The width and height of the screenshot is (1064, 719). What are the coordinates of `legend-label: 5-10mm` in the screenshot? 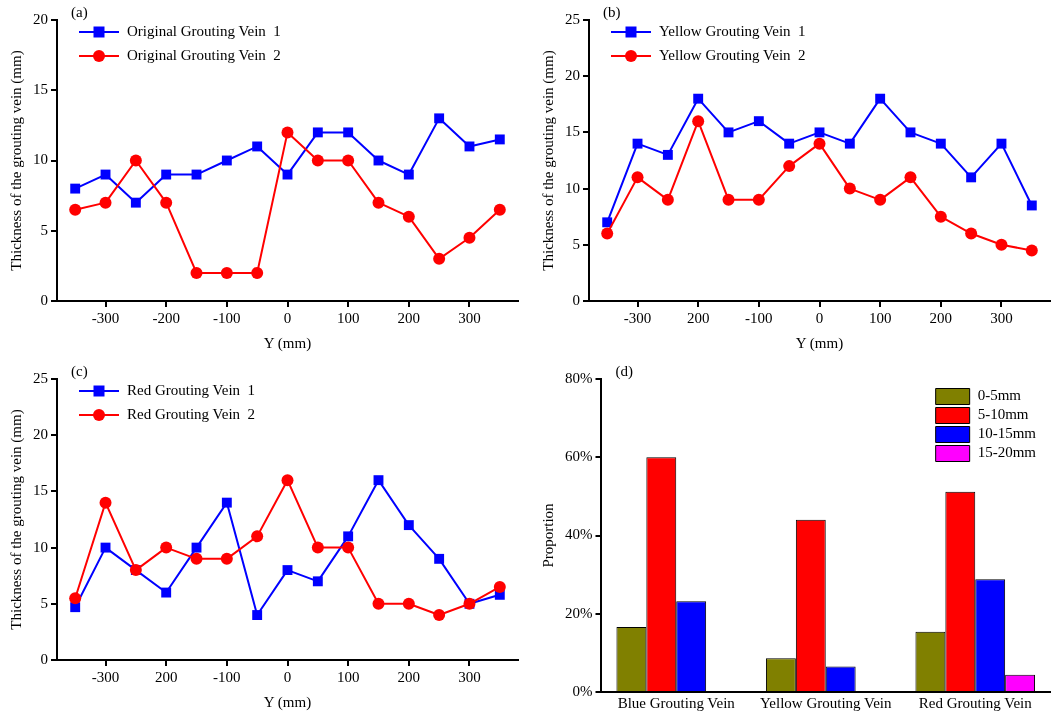 It's located at (1003, 414).